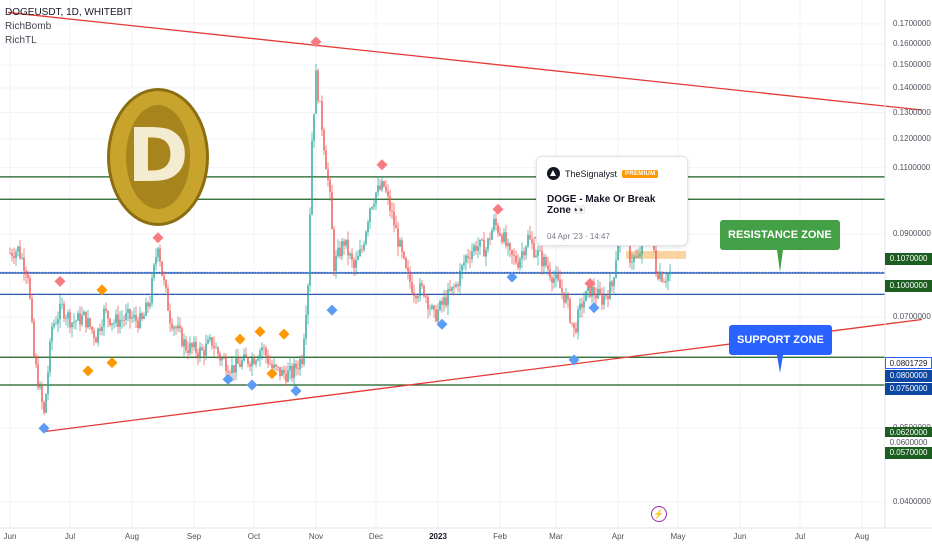 This screenshot has height=550, width=932. Describe the element at coordinates (659, 514) in the screenshot. I see `lightning-icon: ⚡` at that location.